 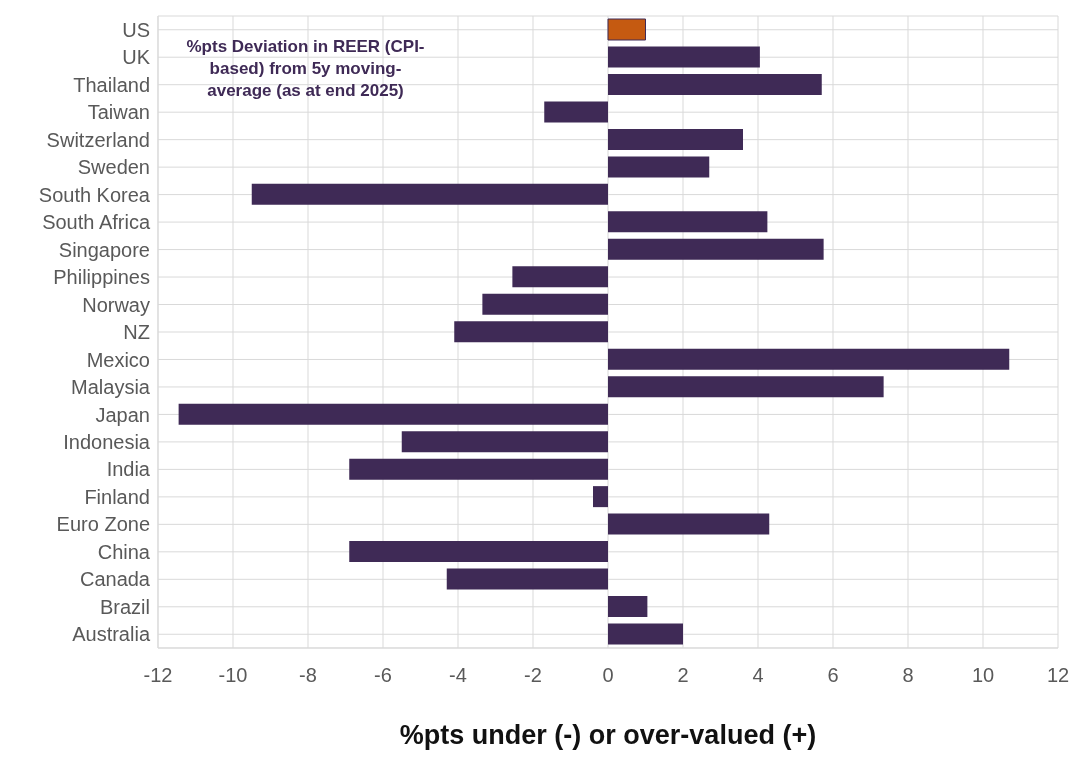 What do you see at coordinates (908, 675) in the screenshot?
I see `x-tick-label: 8` at bounding box center [908, 675].